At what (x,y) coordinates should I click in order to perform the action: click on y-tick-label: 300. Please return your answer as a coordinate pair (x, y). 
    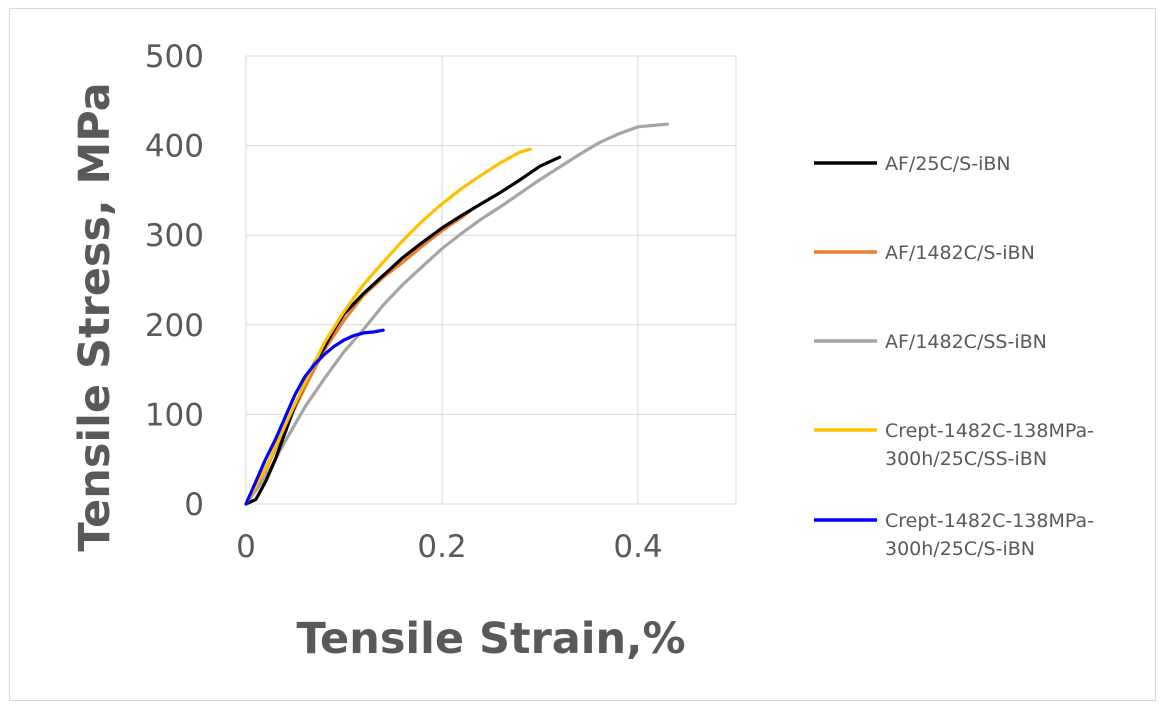
    Looking at the image, I should click on (174, 236).